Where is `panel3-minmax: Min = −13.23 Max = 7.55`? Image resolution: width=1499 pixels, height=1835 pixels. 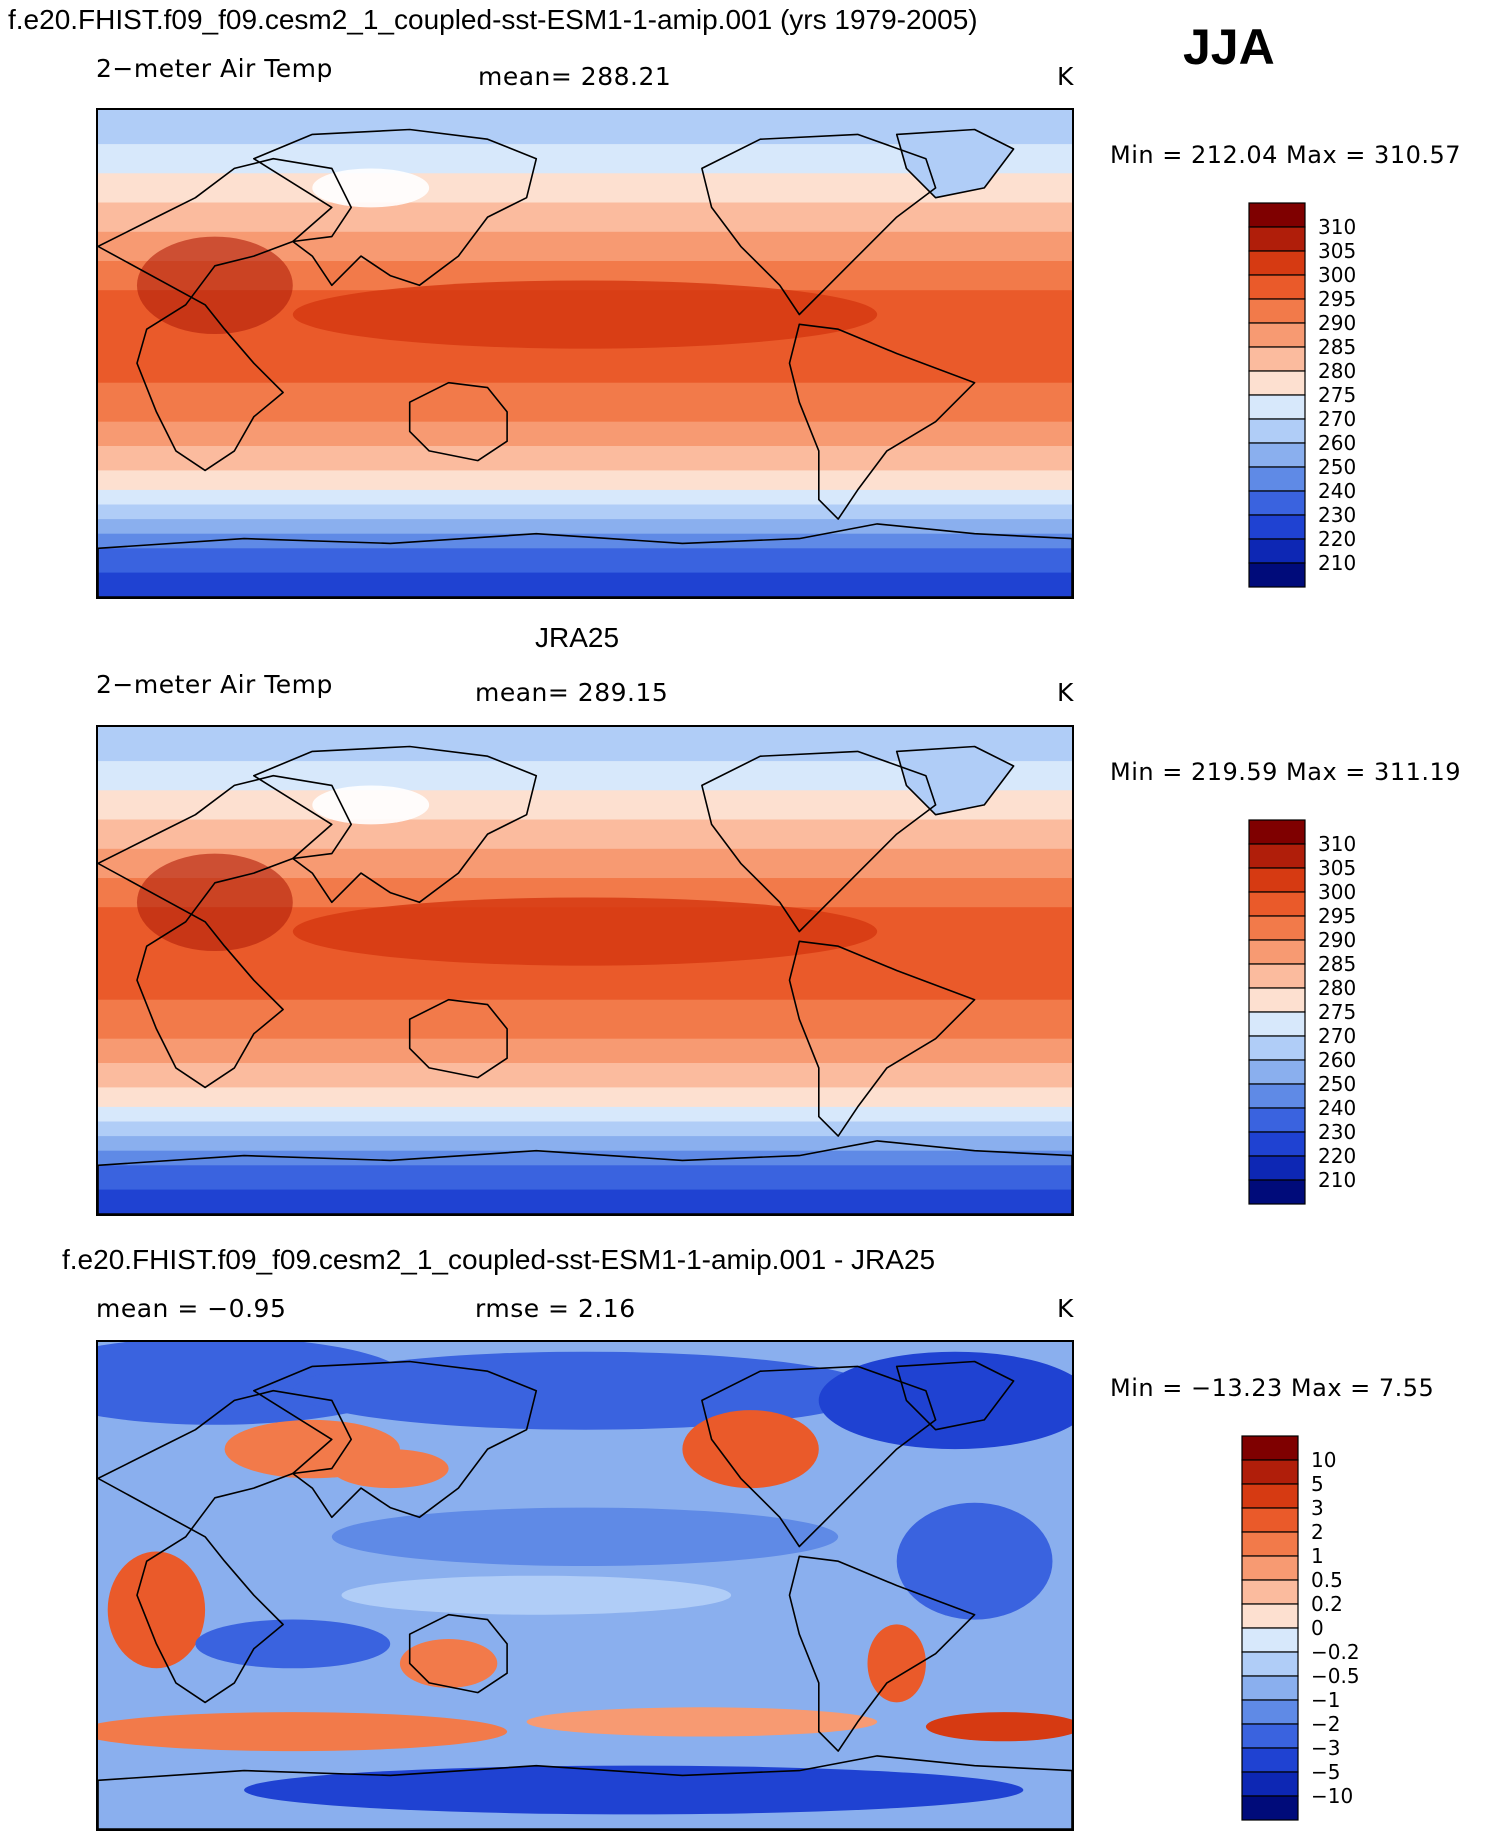 panel3-minmax: Min = −13.23 Max = 7.55 is located at coordinates (1272, 1388).